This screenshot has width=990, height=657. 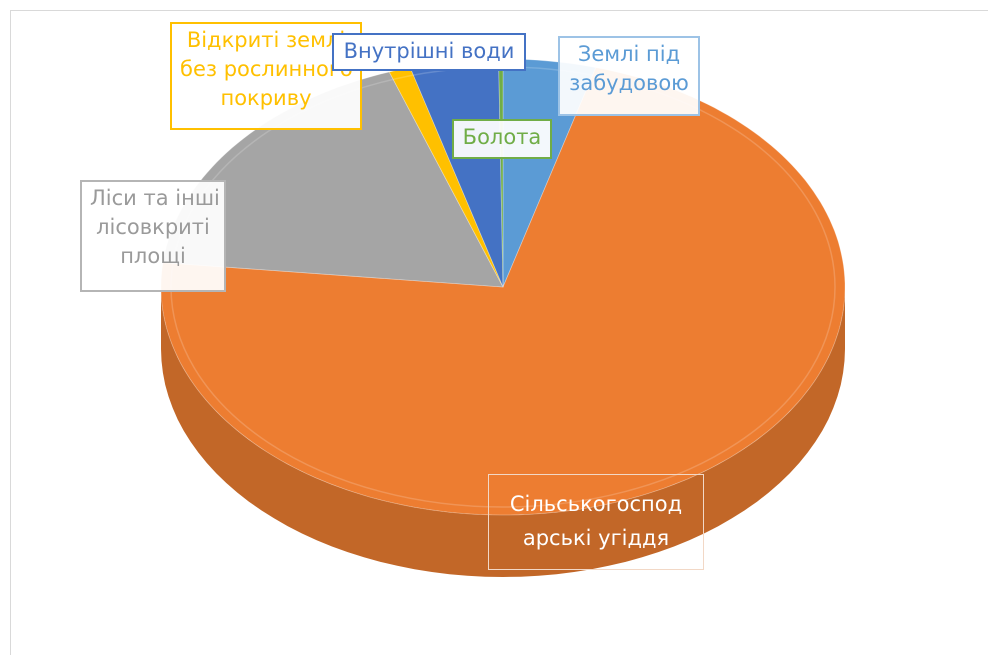 What do you see at coordinates (629, 83) in the screenshot?
I see `data-label-line: забудовою` at bounding box center [629, 83].